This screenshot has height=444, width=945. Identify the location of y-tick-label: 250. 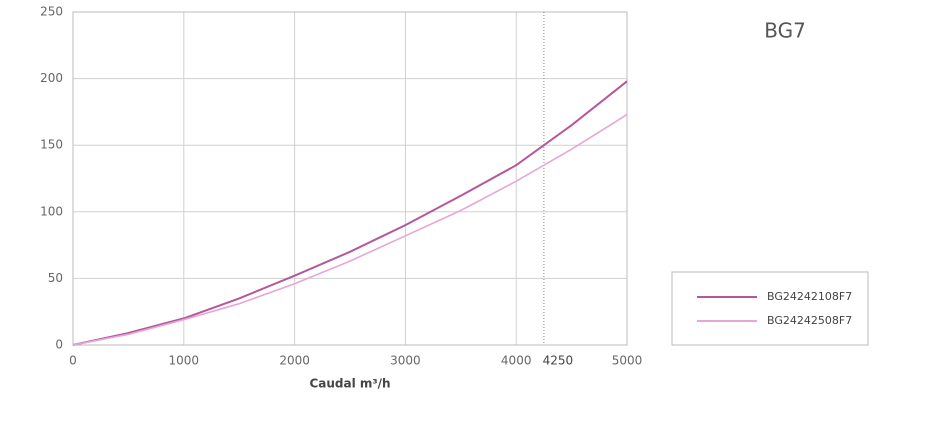
(51, 12).